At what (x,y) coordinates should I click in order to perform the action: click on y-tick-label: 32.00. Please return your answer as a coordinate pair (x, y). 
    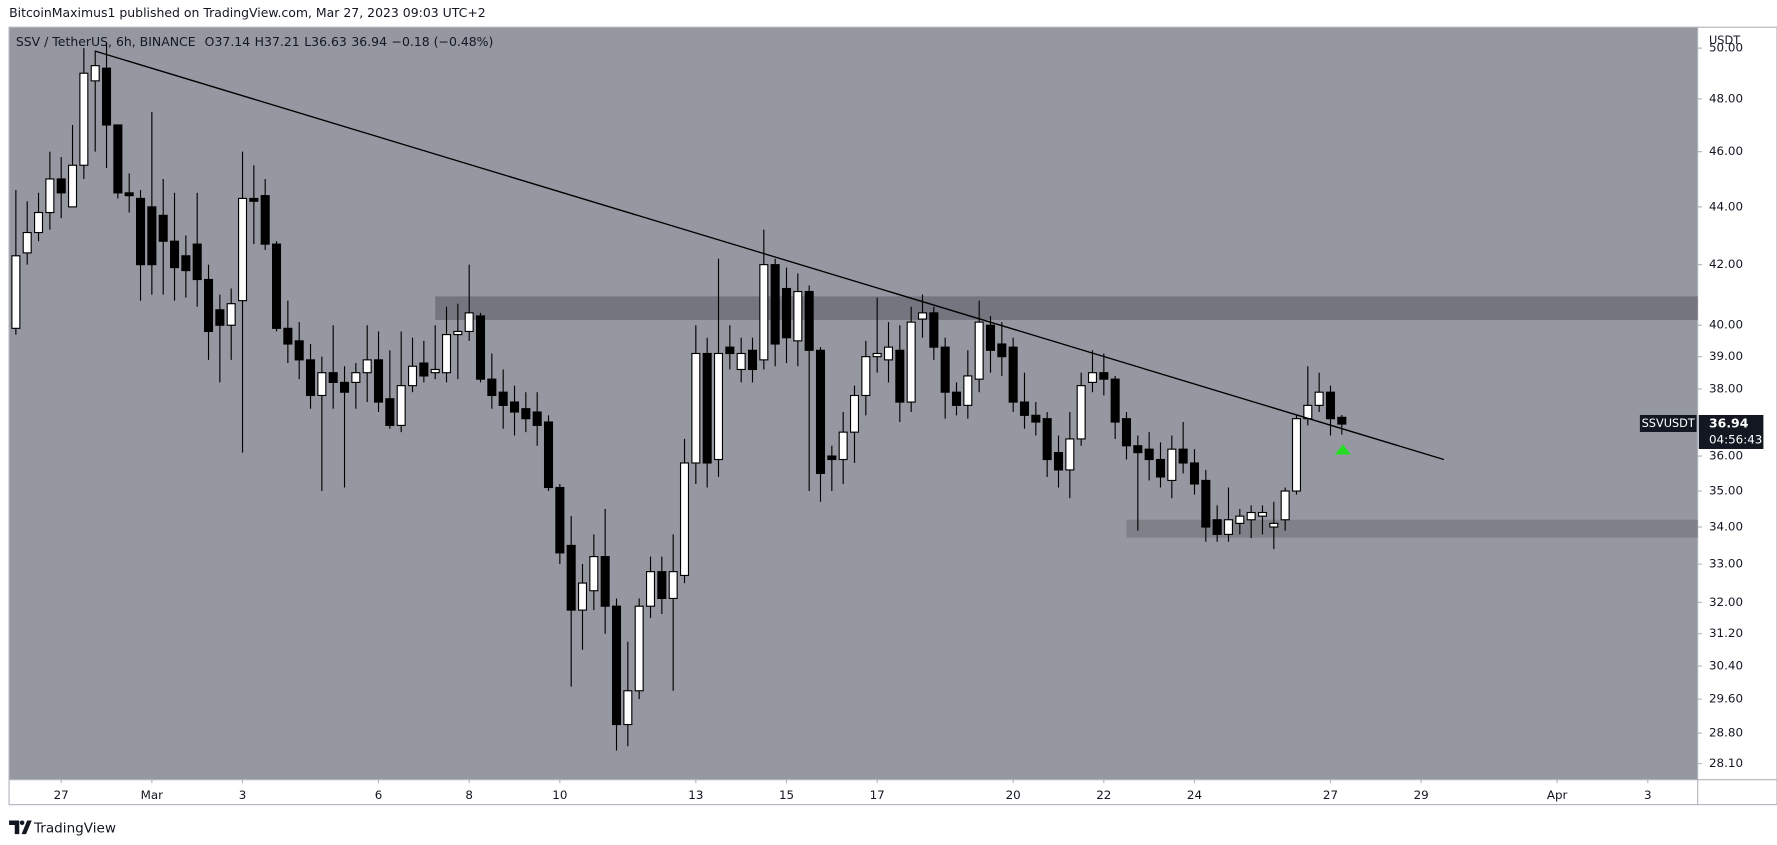
    Looking at the image, I should click on (1726, 602).